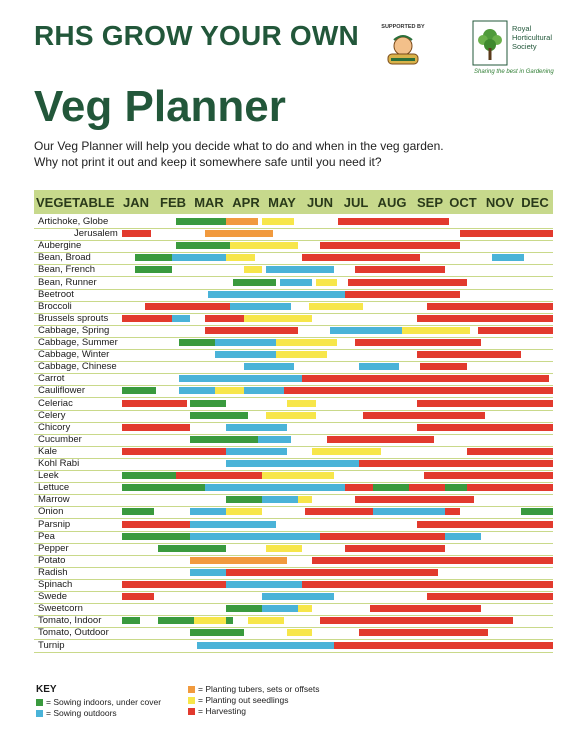 This screenshot has height=734, width=587. Describe the element at coordinates (61, 391) in the screenshot. I see `vegetable-name: Cauliflower` at that location.